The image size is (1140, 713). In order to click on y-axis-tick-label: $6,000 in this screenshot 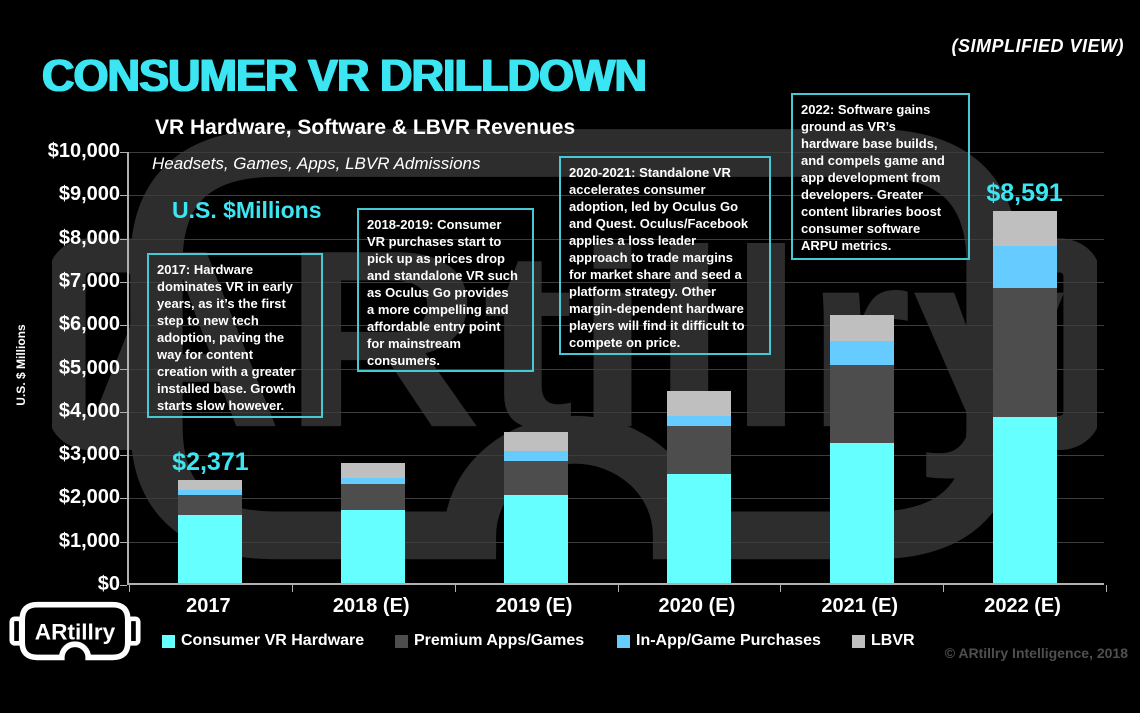, I will do `click(89, 324)`.